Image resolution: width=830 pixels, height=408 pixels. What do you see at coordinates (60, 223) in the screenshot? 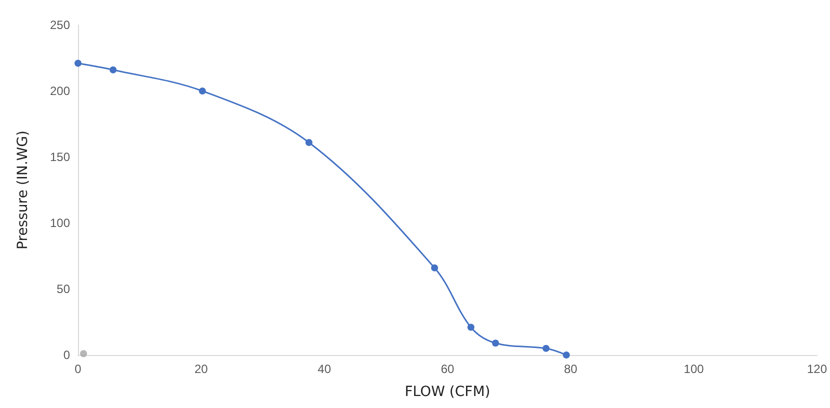
I see `y-tick-label: 100` at bounding box center [60, 223].